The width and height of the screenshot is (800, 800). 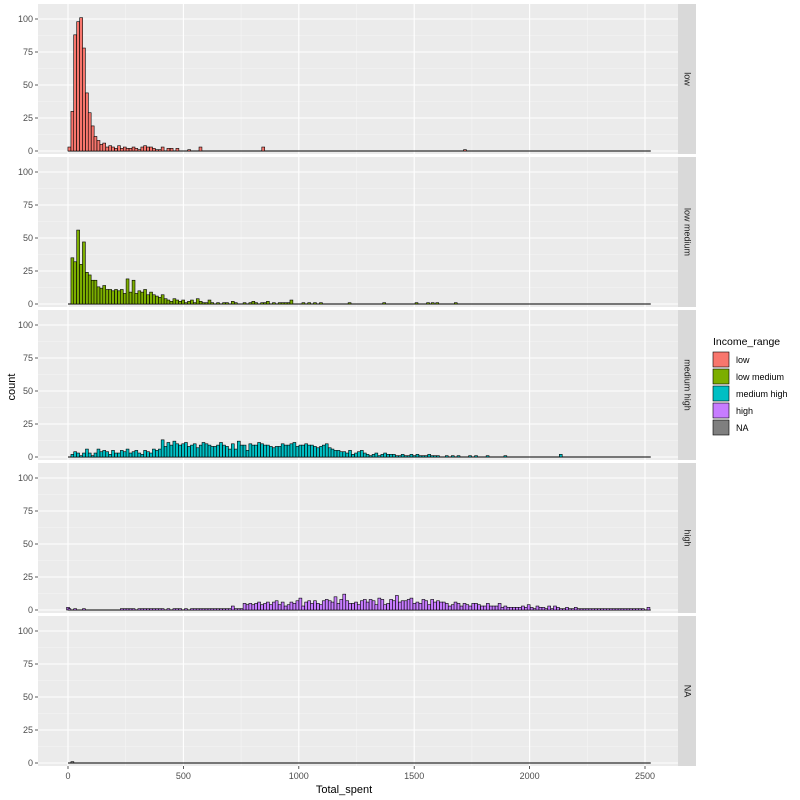 What do you see at coordinates (687, 232) in the screenshot?
I see `facet-strip` at bounding box center [687, 232].